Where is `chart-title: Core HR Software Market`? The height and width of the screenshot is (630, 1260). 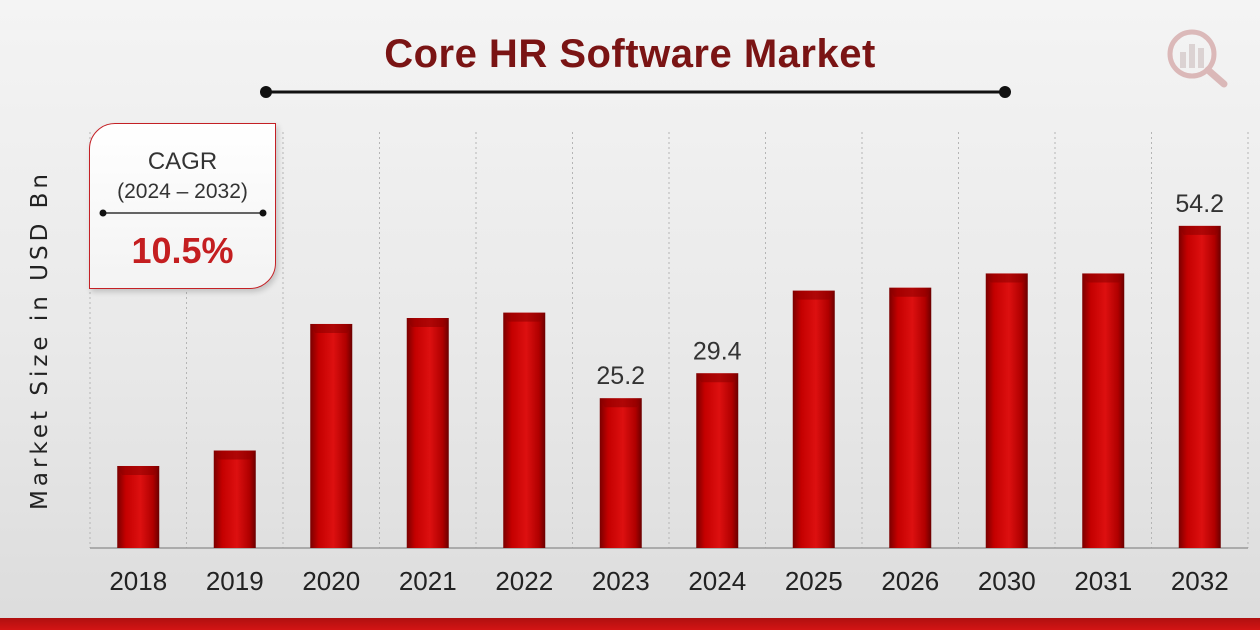 chart-title: Core HR Software Market is located at coordinates (630, 54).